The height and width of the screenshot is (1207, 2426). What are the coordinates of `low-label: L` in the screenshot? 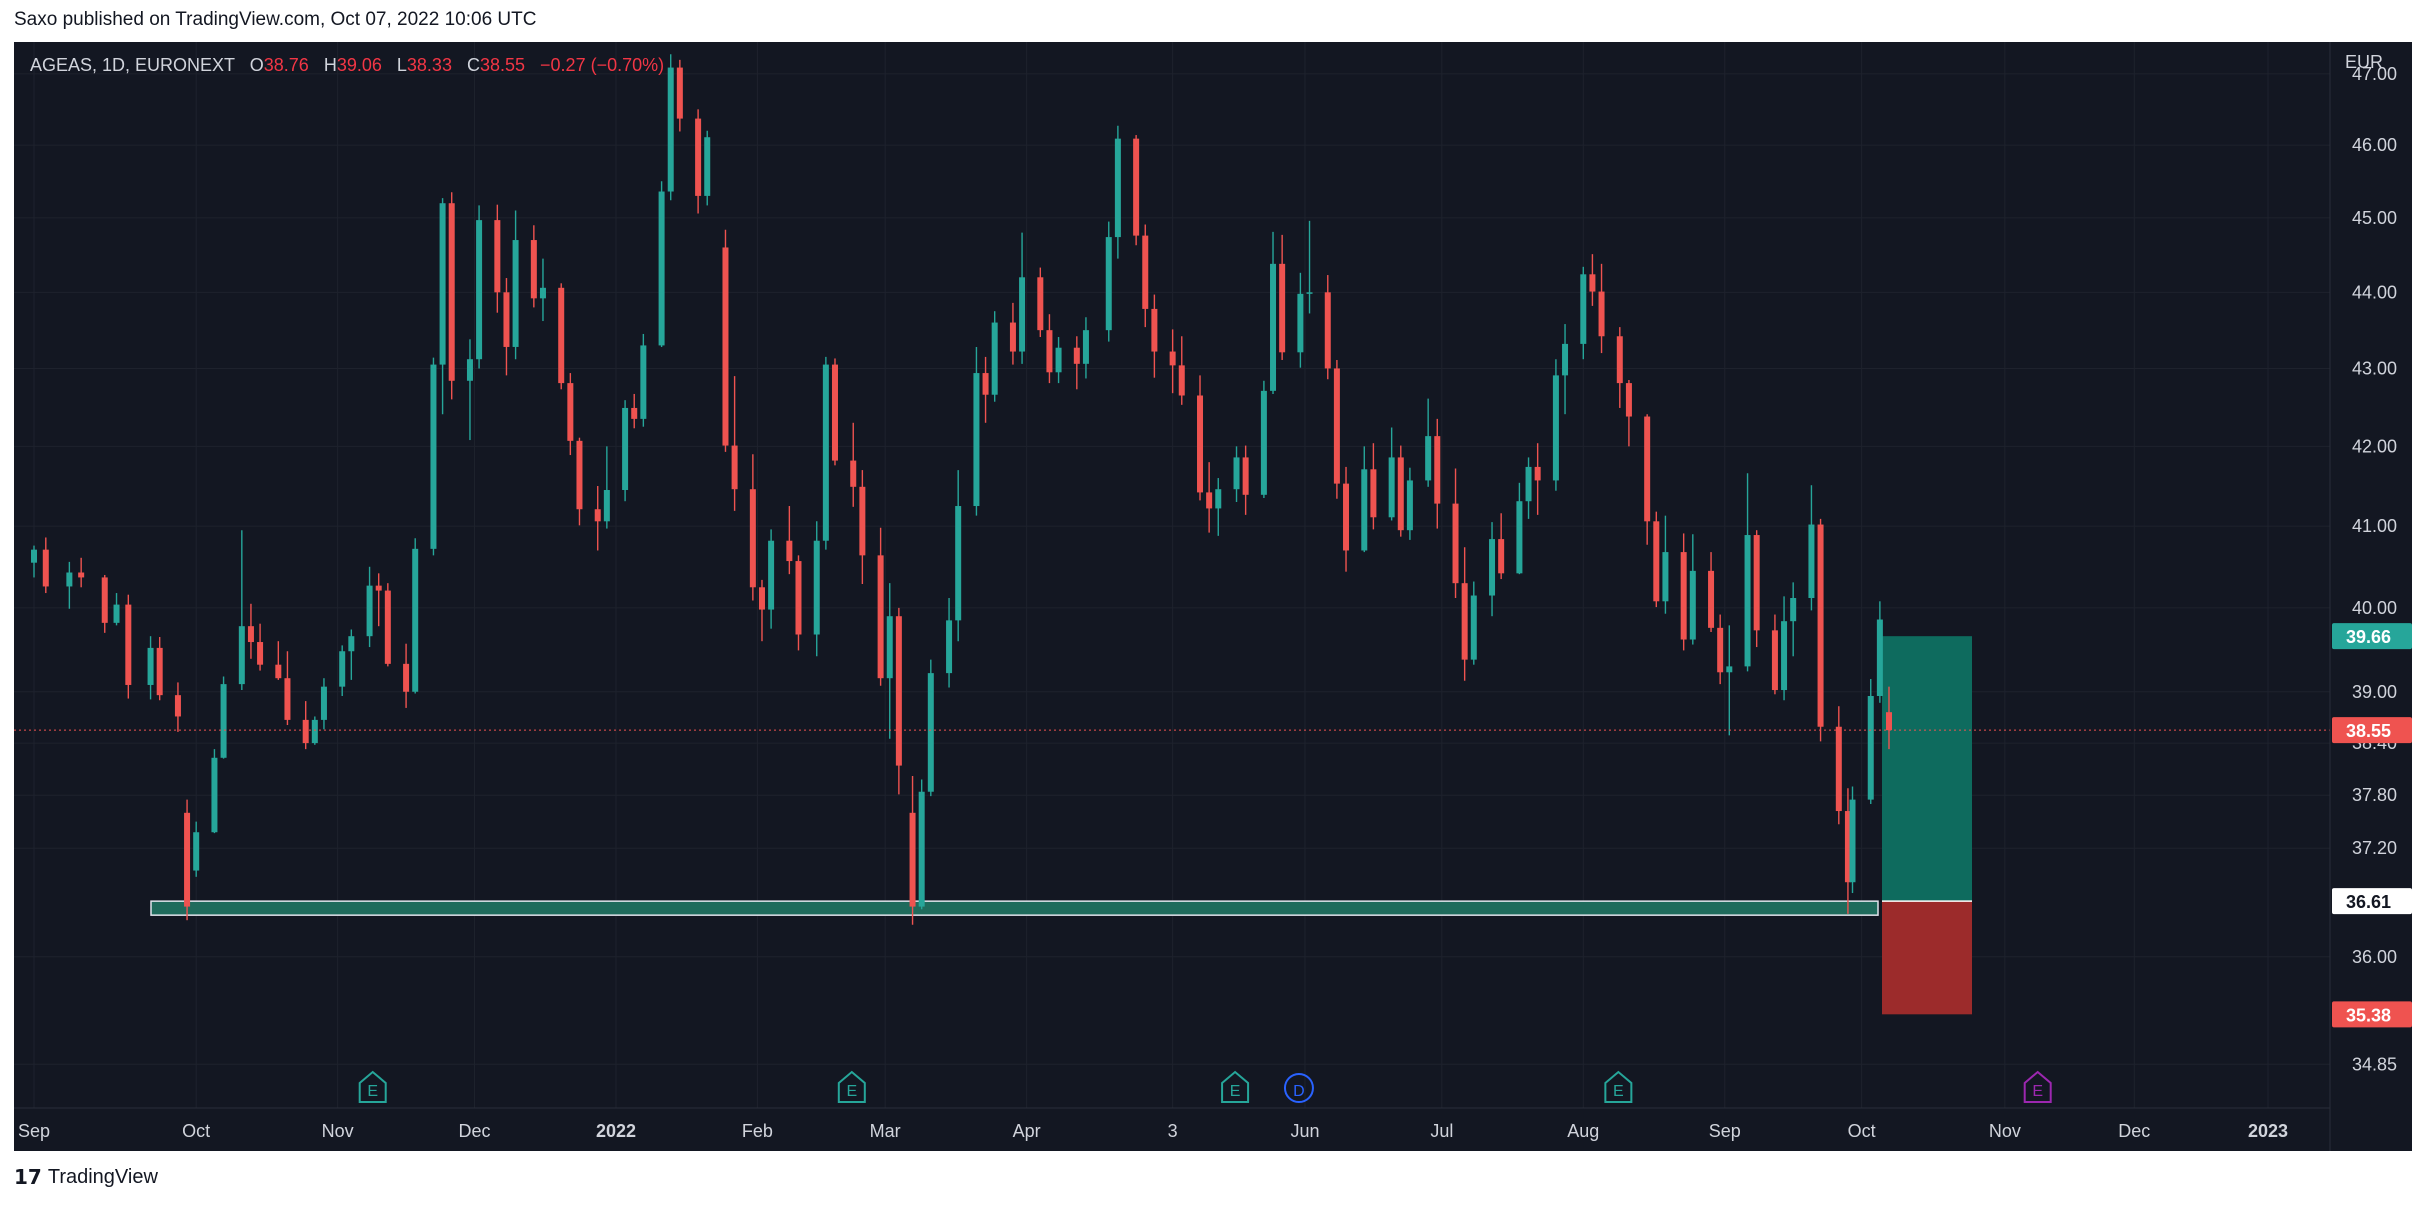 It's located at (401, 65).